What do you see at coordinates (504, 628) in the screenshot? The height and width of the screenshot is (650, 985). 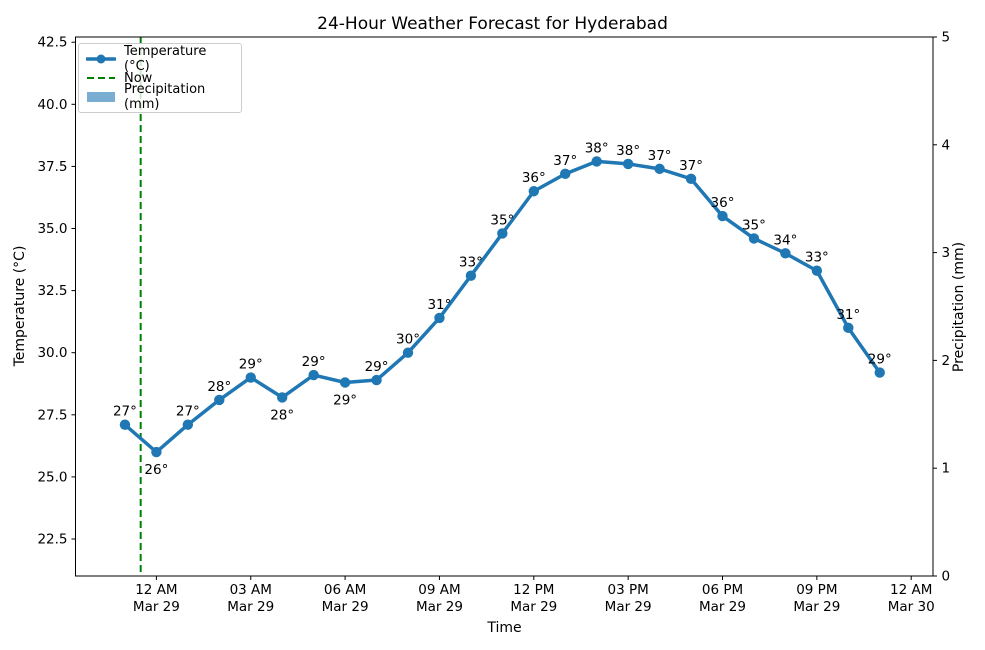 I see `x-axis-label: Time` at bounding box center [504, 628].